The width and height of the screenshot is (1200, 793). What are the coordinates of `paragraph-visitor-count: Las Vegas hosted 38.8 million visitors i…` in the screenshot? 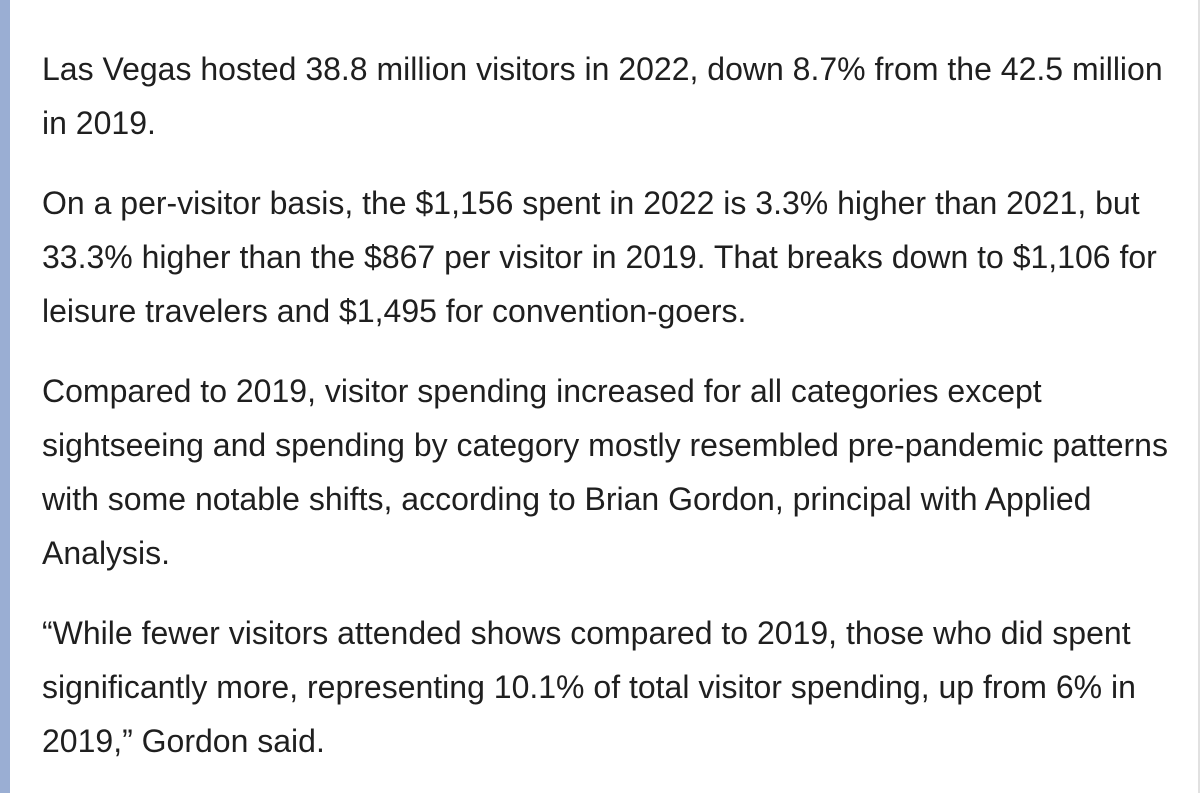 It's located at (602, 96).